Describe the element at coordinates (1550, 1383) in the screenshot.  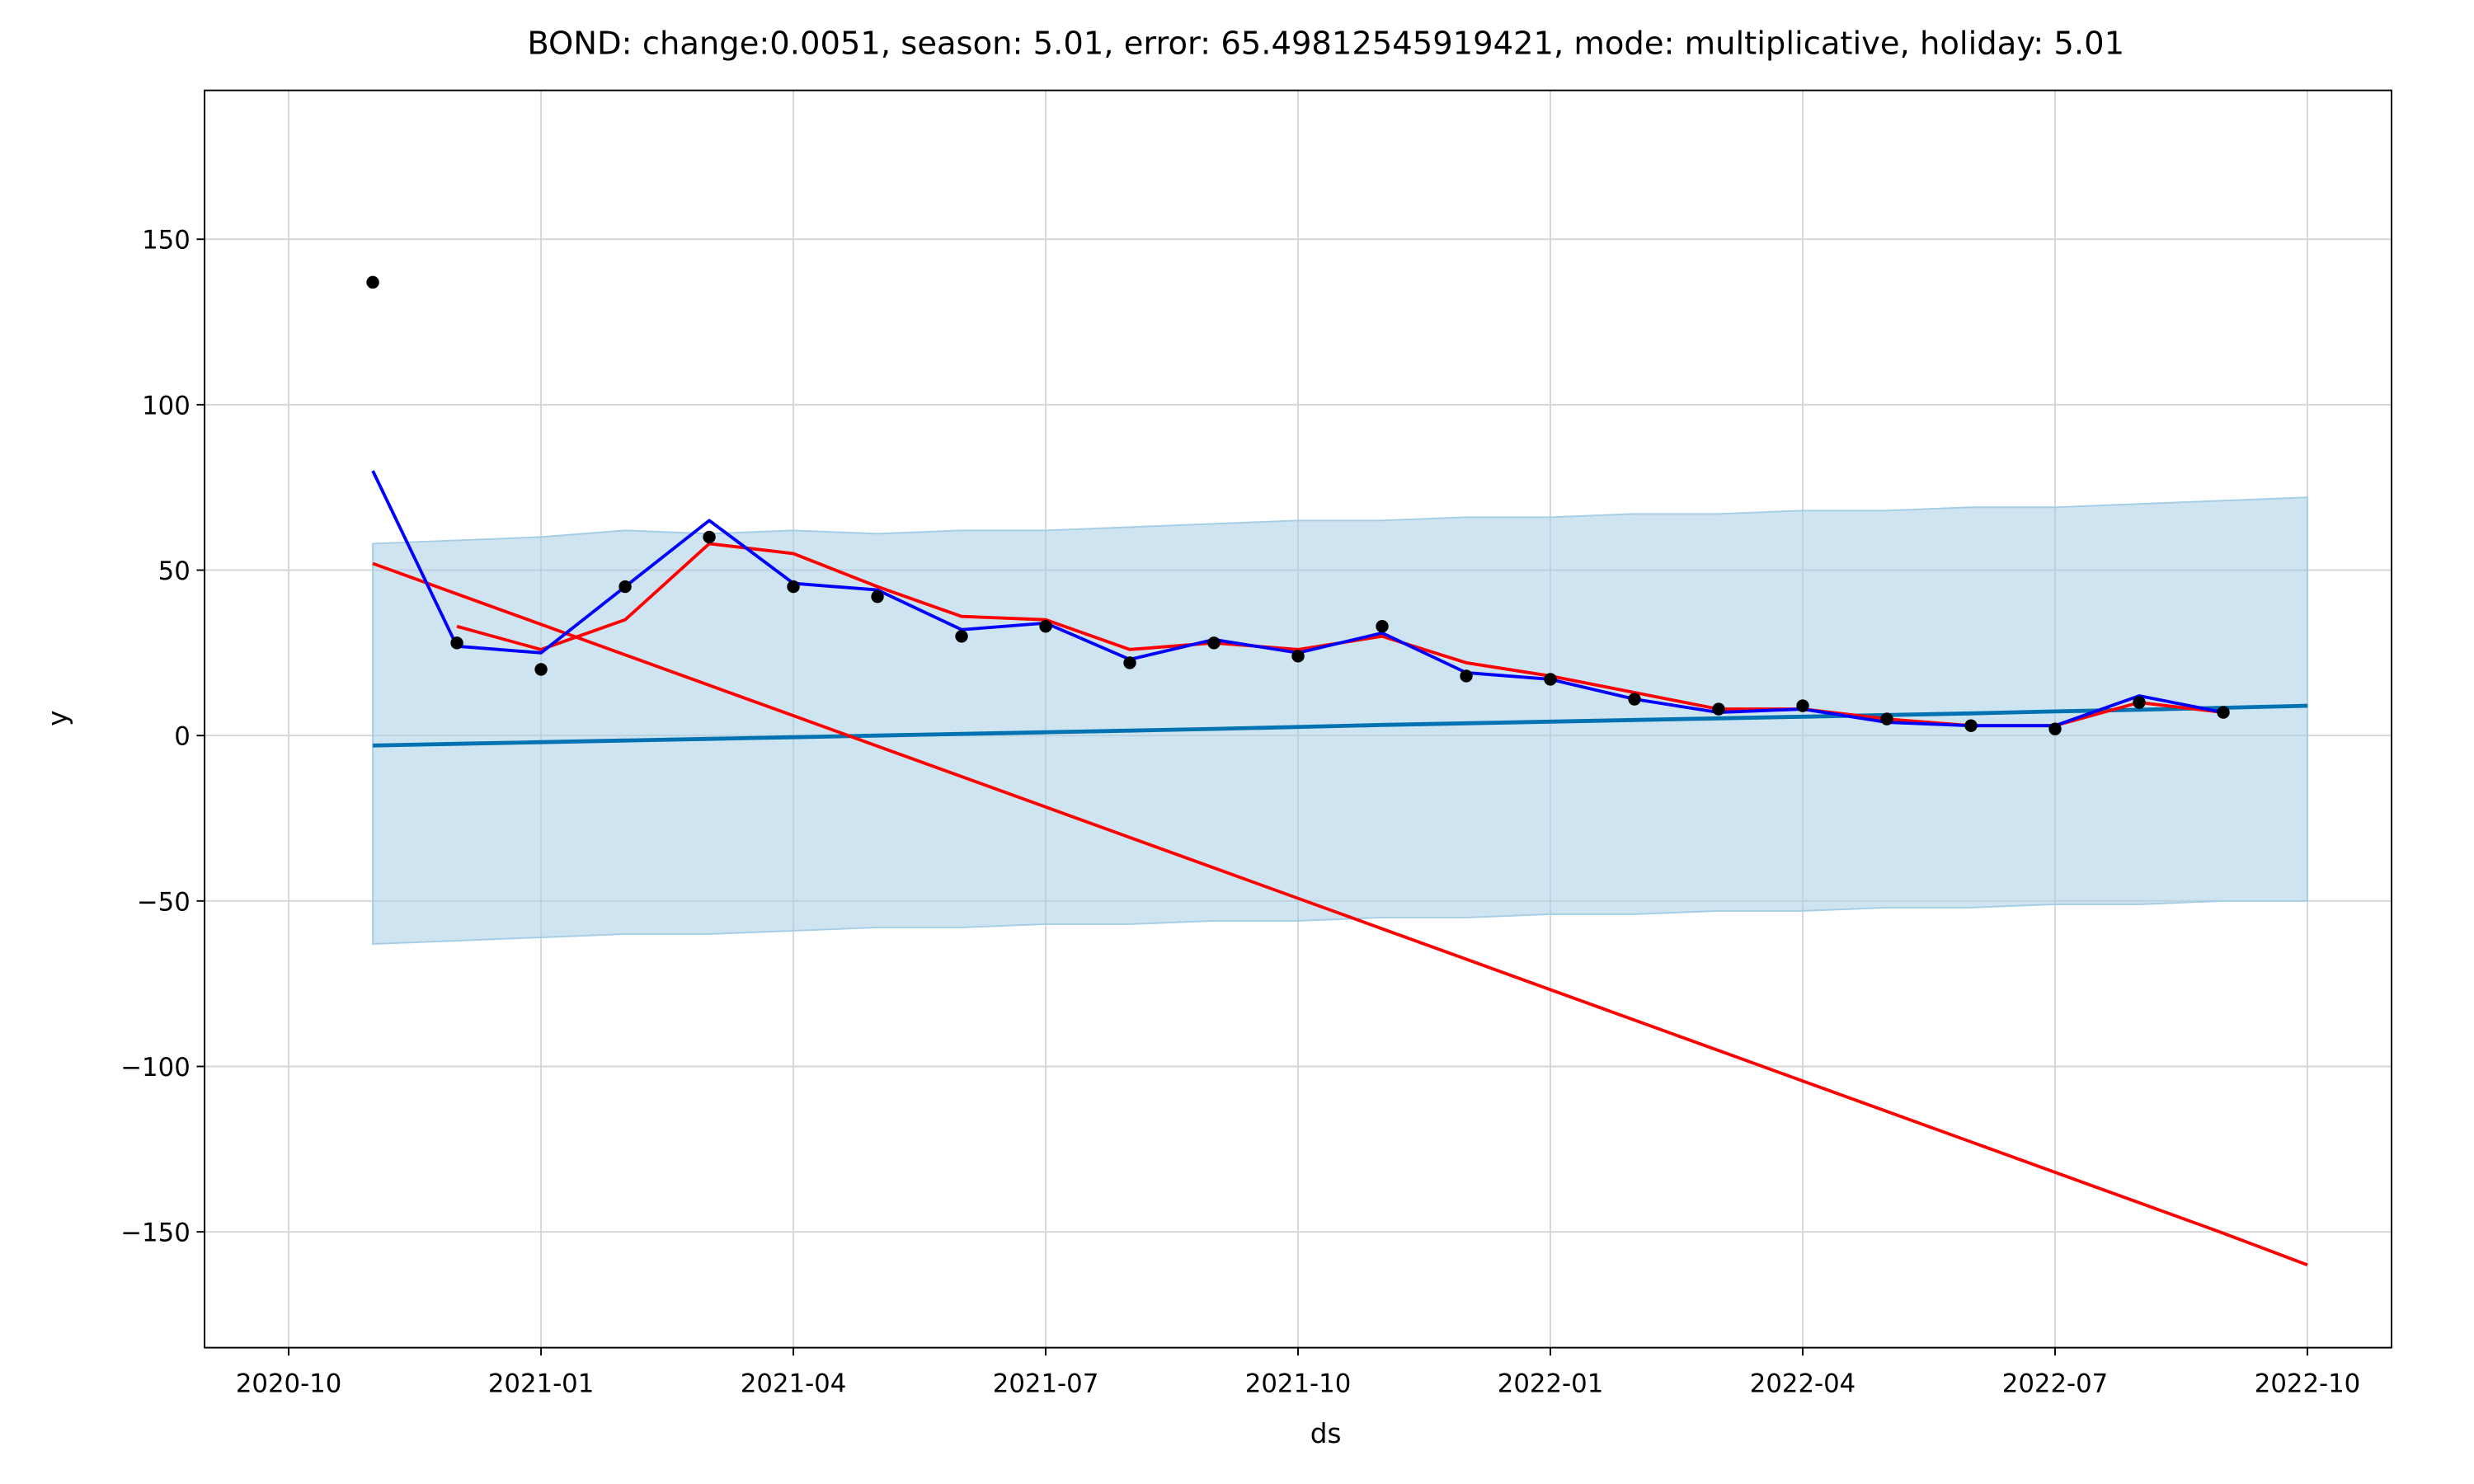
I see `x-tick-label: 2022-01` at that location.